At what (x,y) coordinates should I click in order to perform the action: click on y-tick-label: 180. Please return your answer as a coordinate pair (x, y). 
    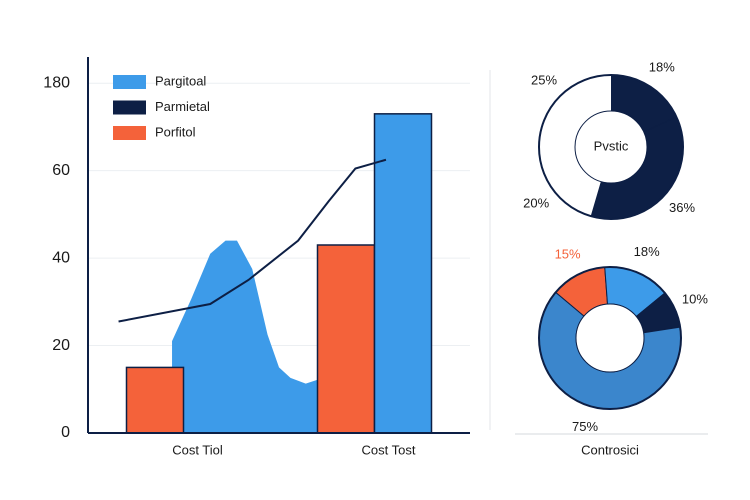
    Looking at the image, I should click on (56, 82).